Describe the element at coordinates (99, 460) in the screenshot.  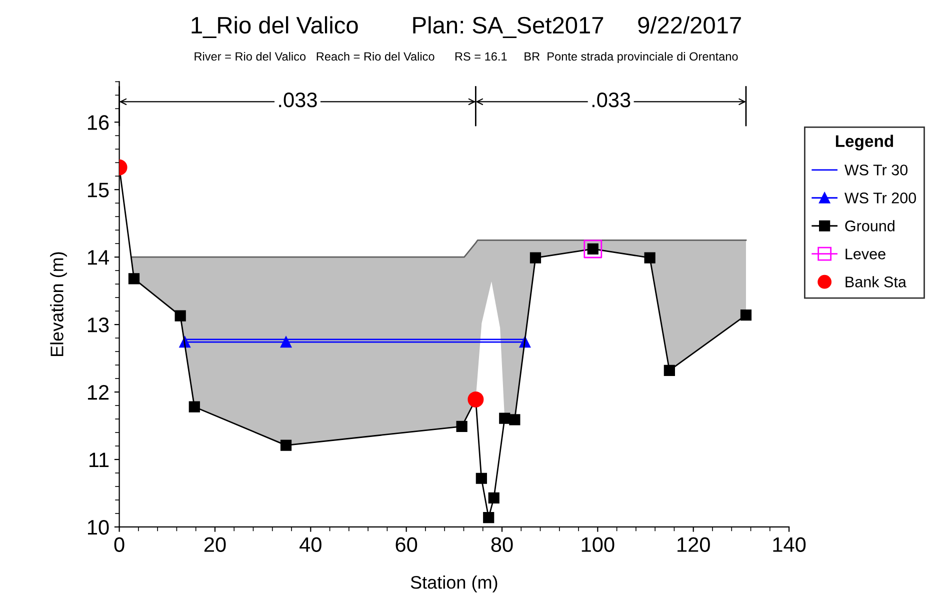
I see `y-tick-label: 11` at that location.